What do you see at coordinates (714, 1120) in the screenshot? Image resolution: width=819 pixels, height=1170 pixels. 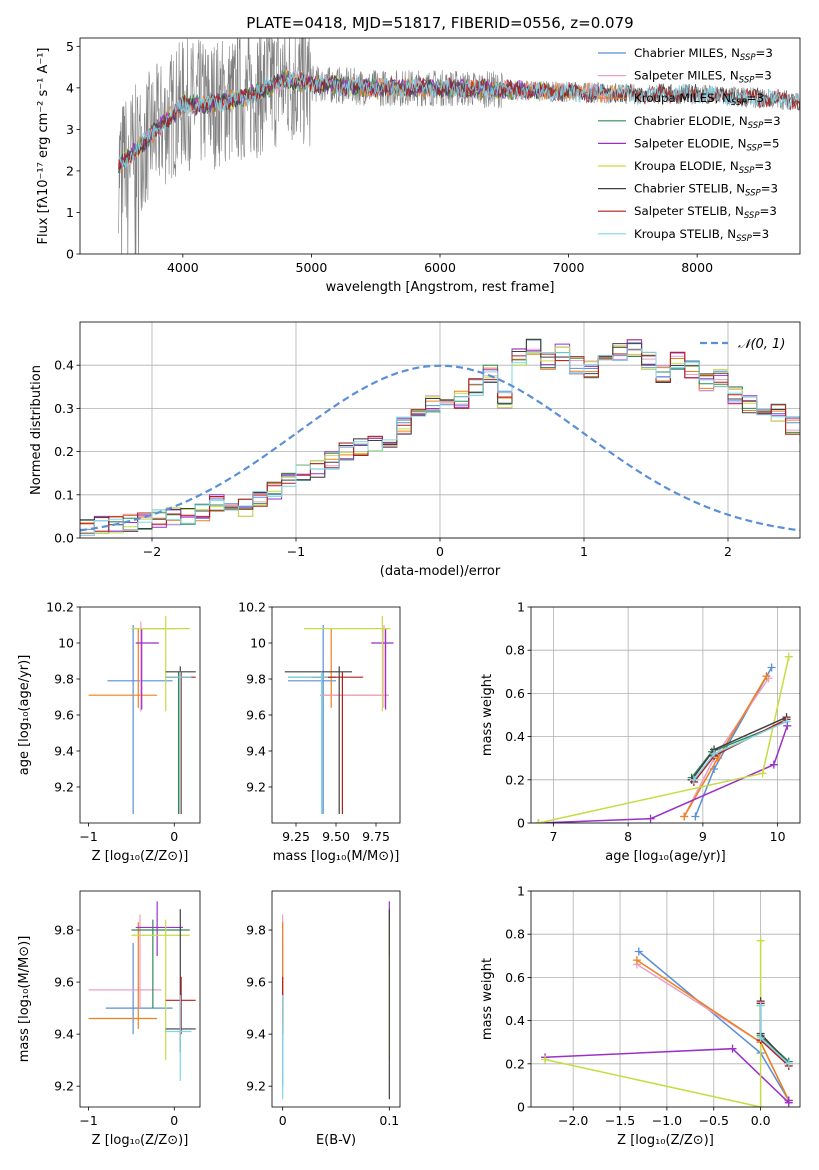 I see `x-tick-label: −0.5` at bounding box center [714, 1120].